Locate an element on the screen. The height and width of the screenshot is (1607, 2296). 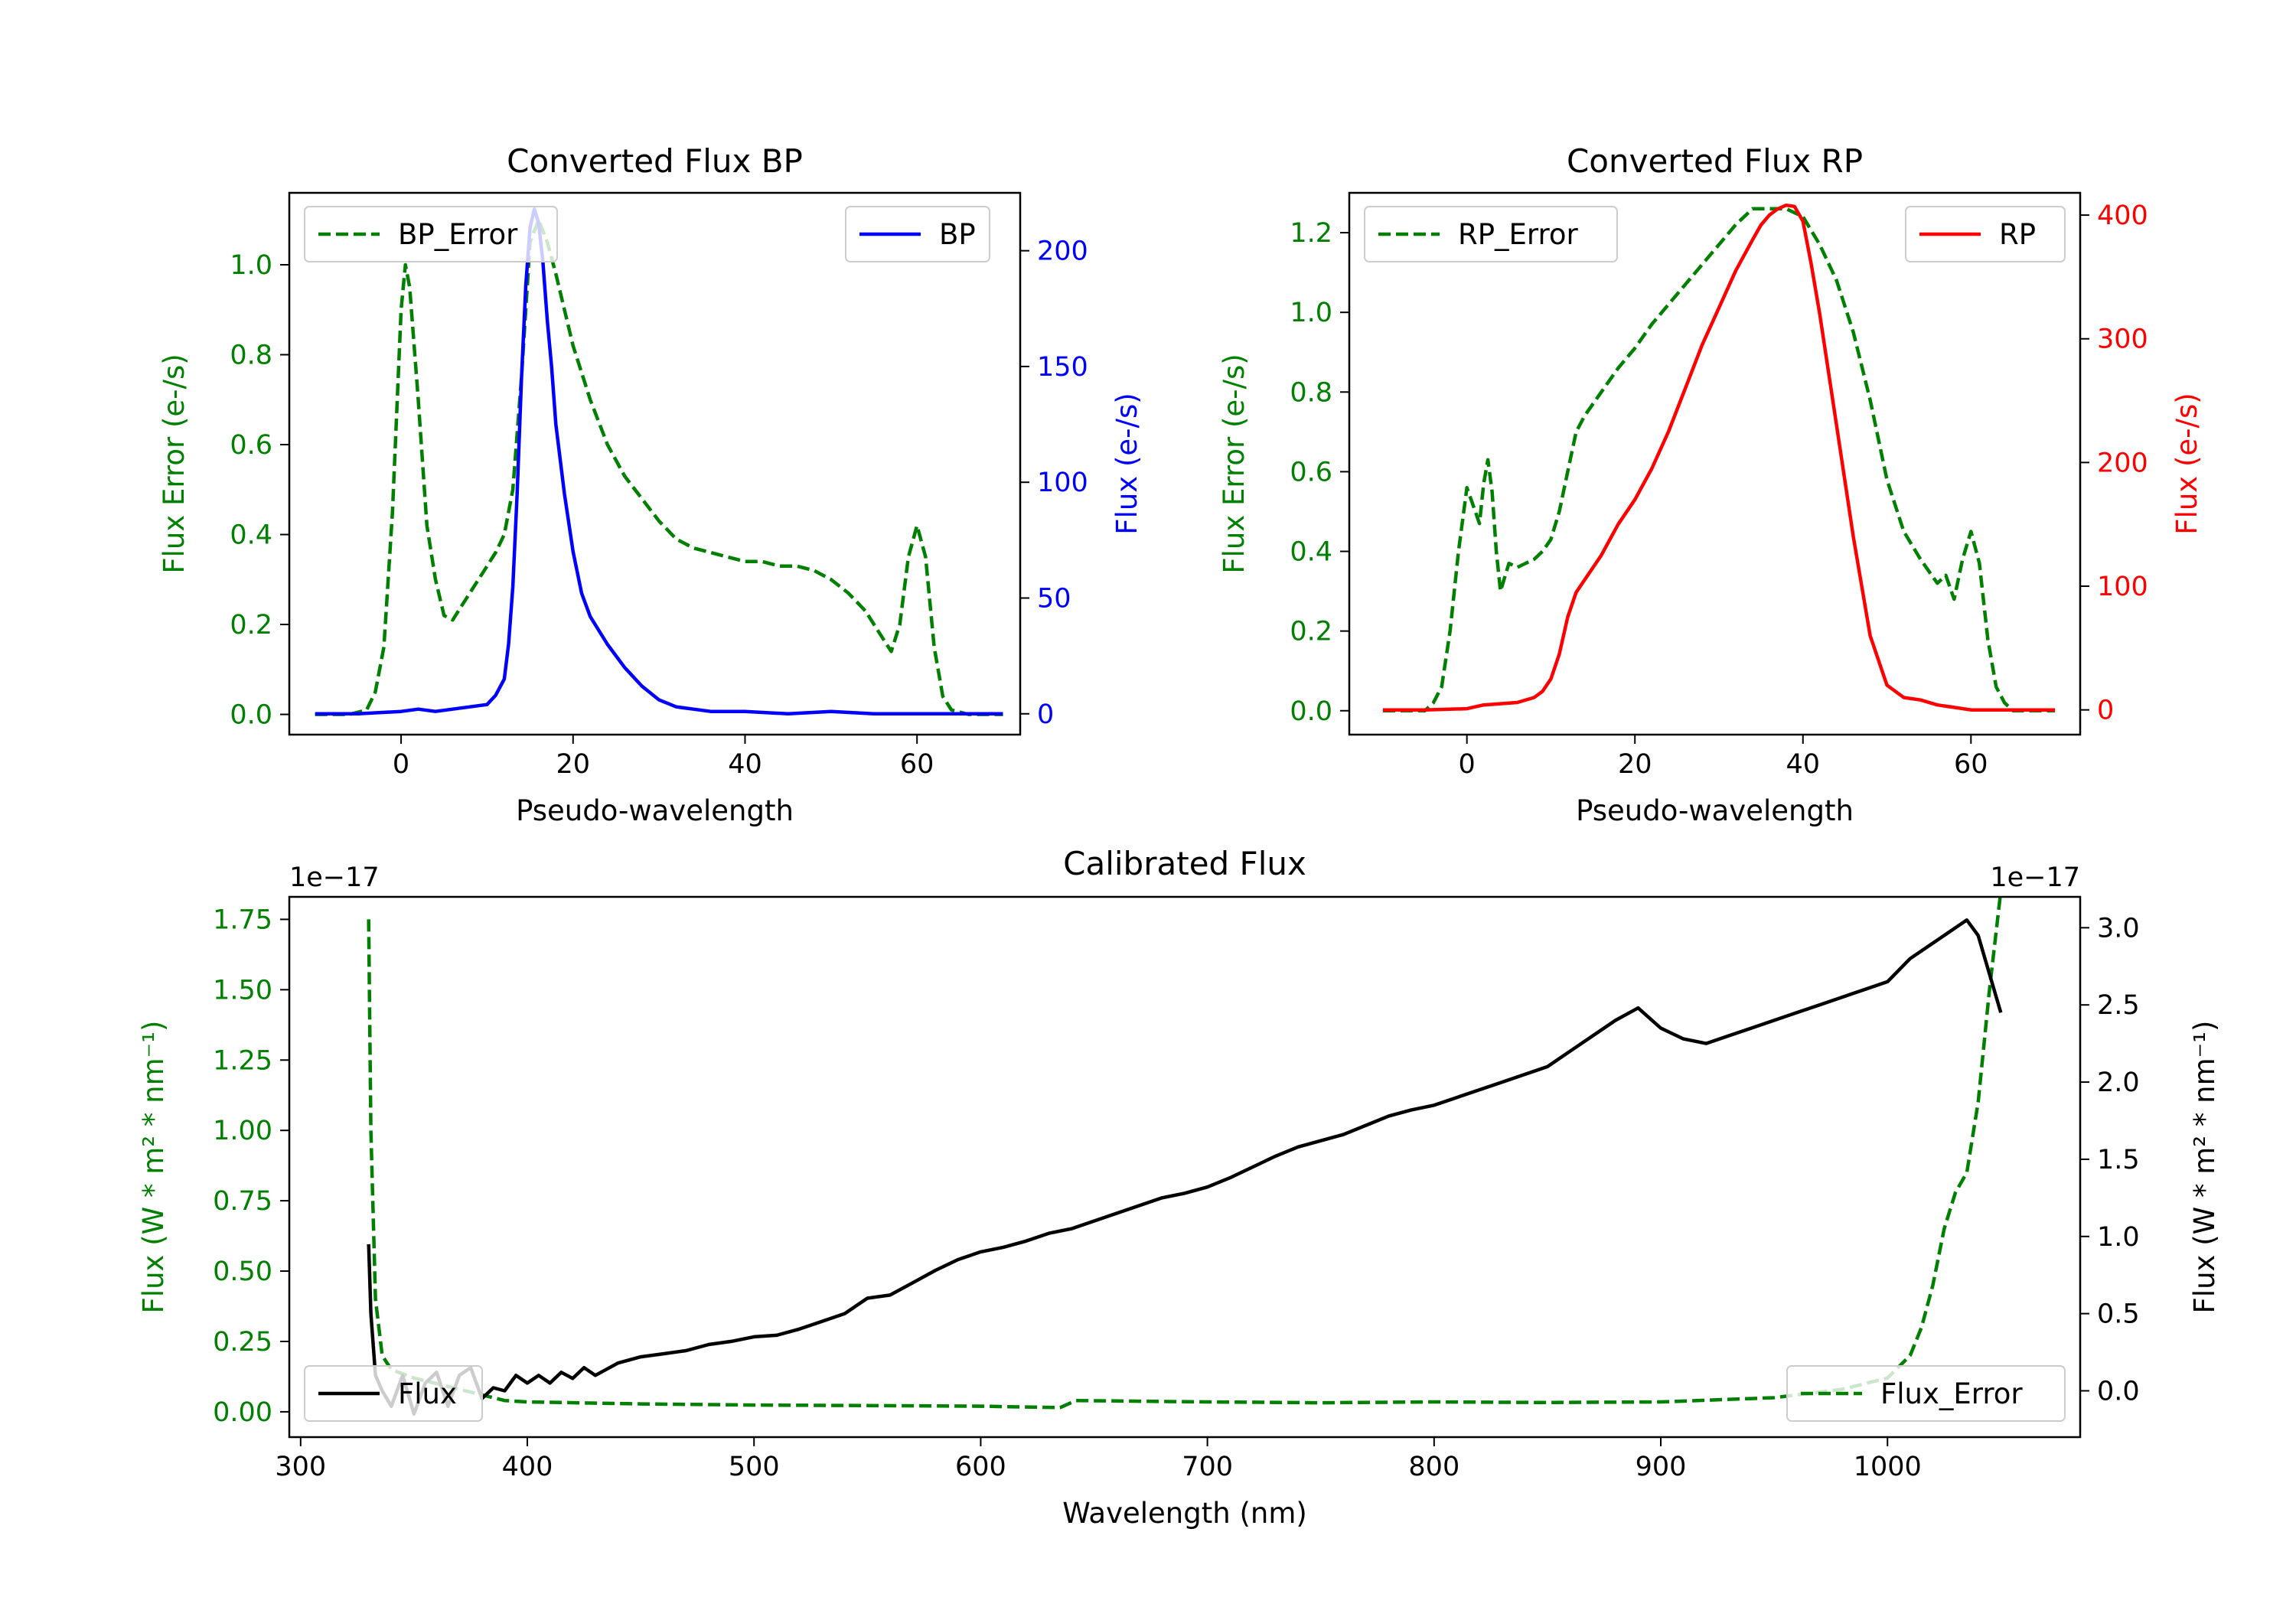
legend-left: RP_Error is located at coordinates (1491, 234).